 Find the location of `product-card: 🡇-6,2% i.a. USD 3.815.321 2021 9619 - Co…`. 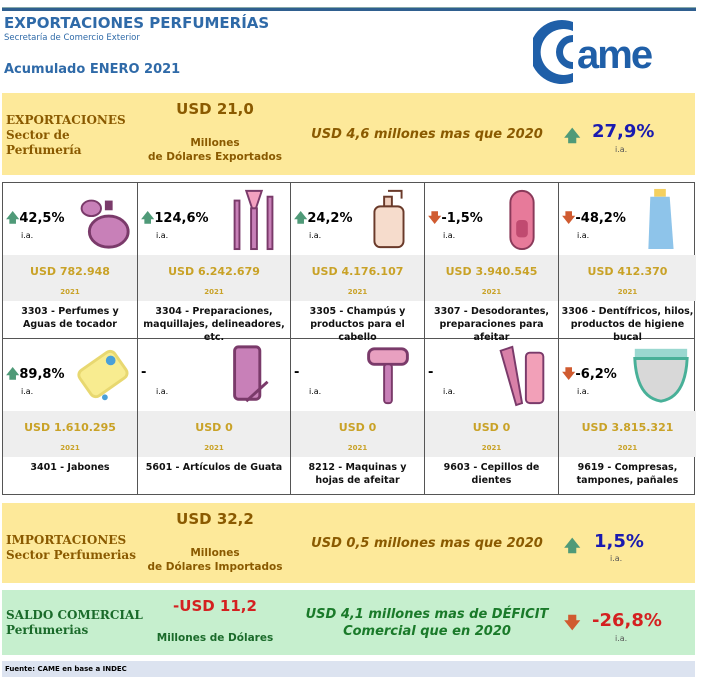

product-card: 🡇-6,2% i.a. USD 3.815.321 2021 9619 - Co… is located at coordinates (627, 417).